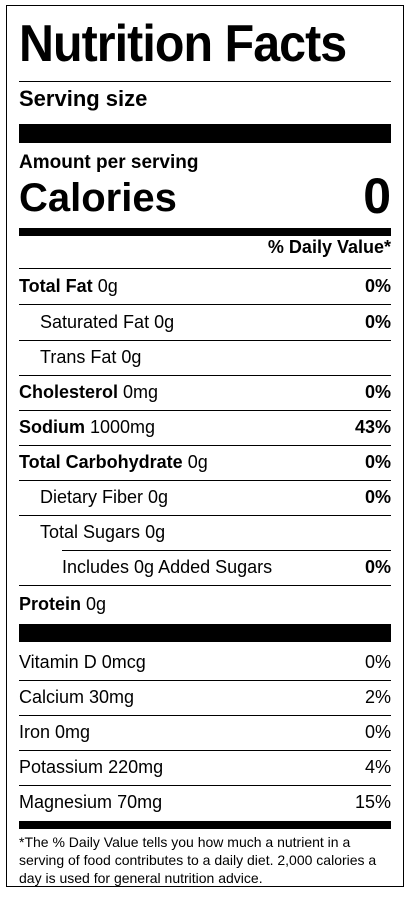  I want to click on nutrient-row-total-sugars: Total Sugars 0g, so click(205, 532).